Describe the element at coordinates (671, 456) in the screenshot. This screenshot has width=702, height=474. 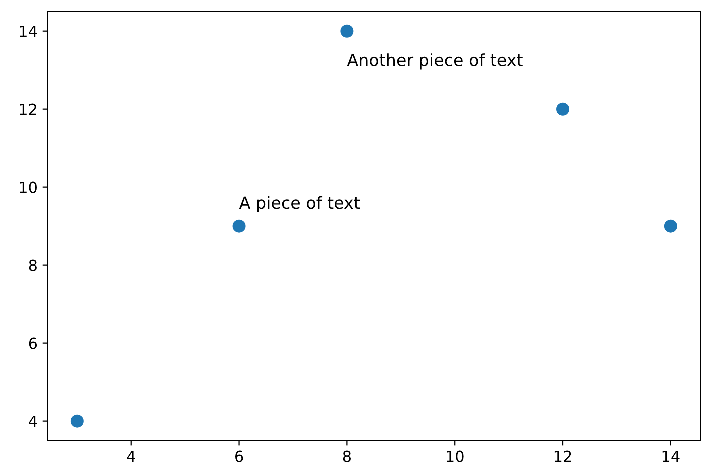
I see `x-tick-label: 14` at that location.